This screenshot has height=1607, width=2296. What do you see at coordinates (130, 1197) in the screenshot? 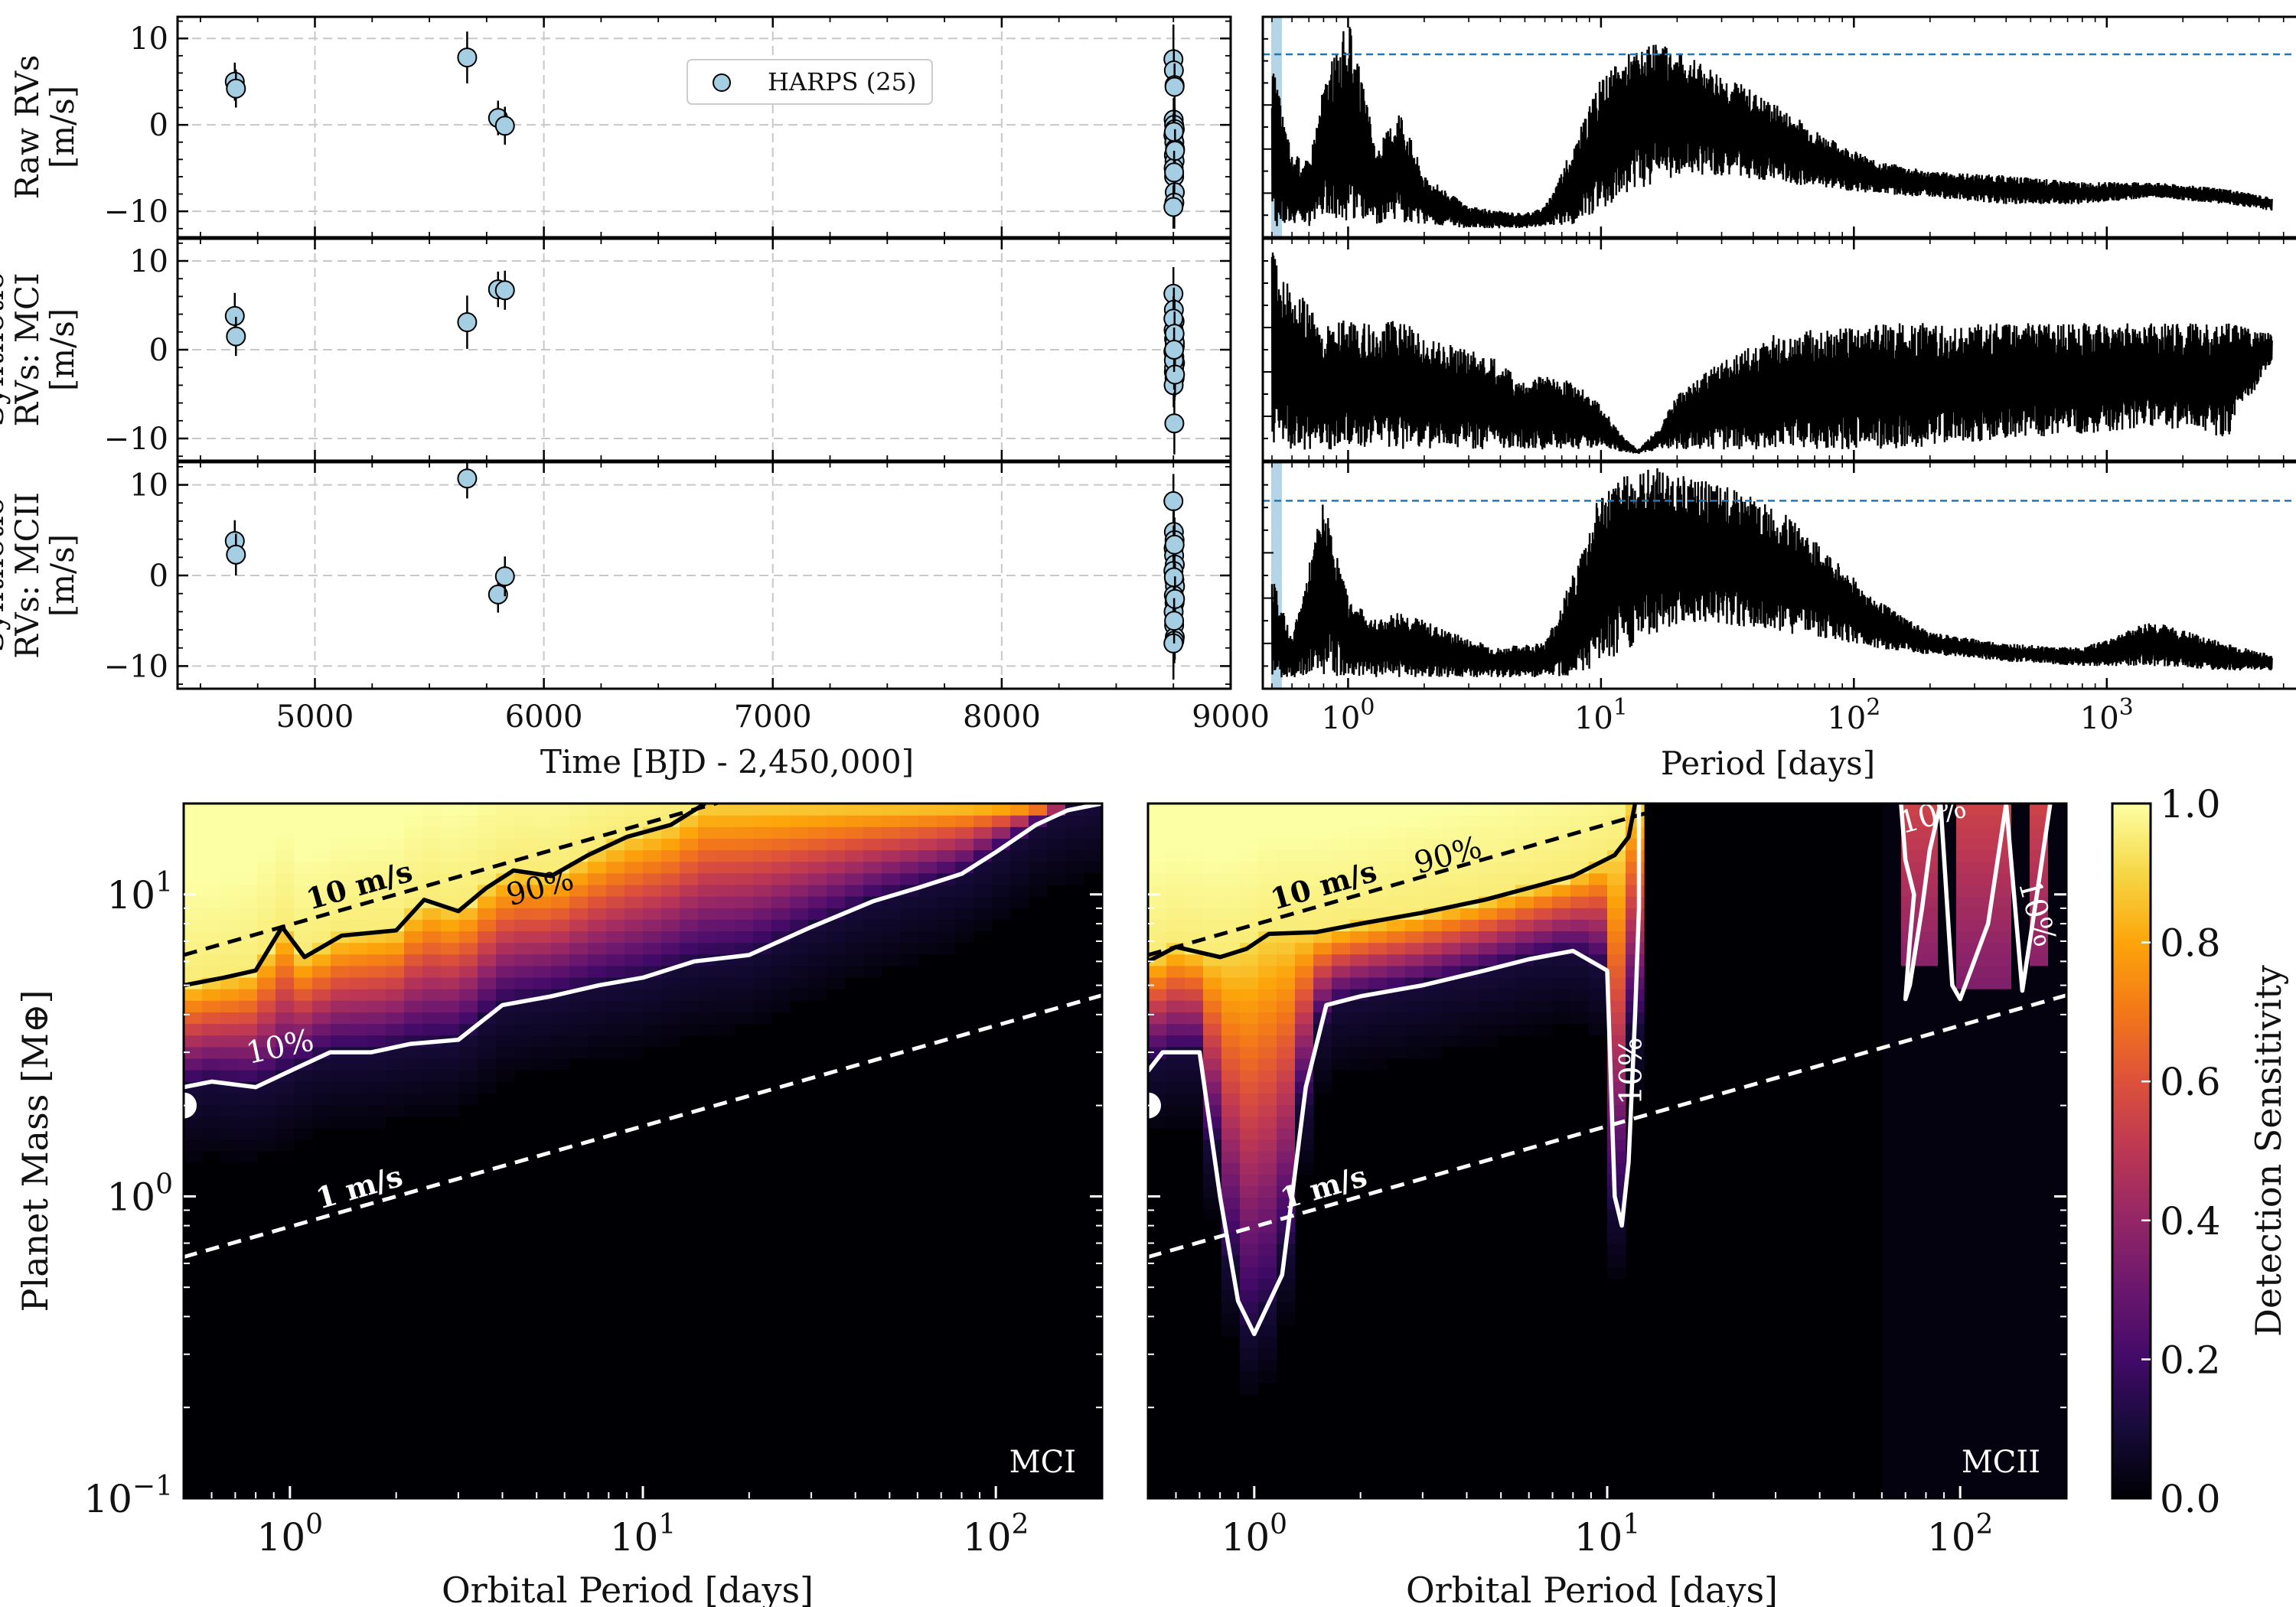
I see `y-tick-base: 10` at bounding box center [130, 1197].